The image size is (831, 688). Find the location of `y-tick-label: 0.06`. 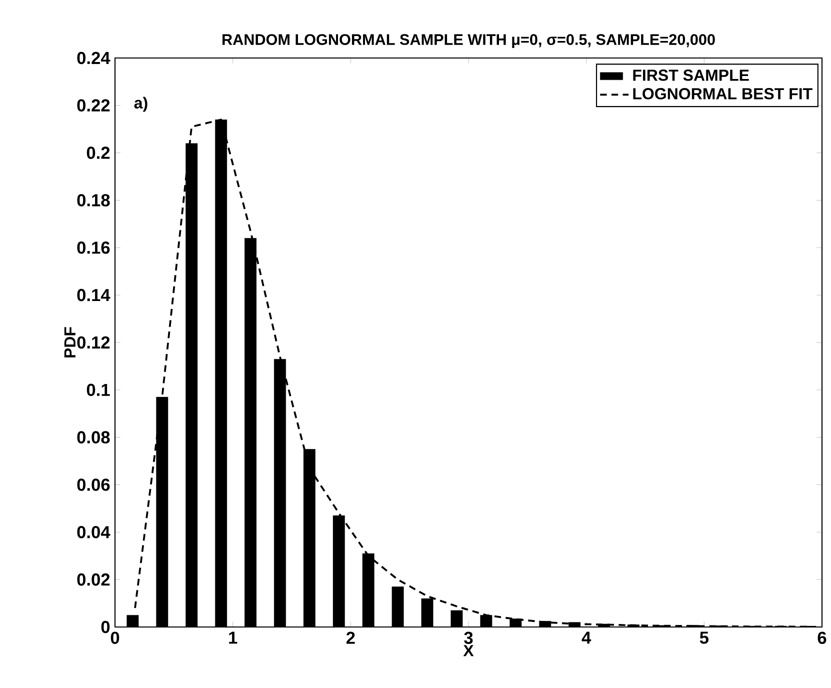

y-tick-label: 0.06 is located at coordinates (93, 484).